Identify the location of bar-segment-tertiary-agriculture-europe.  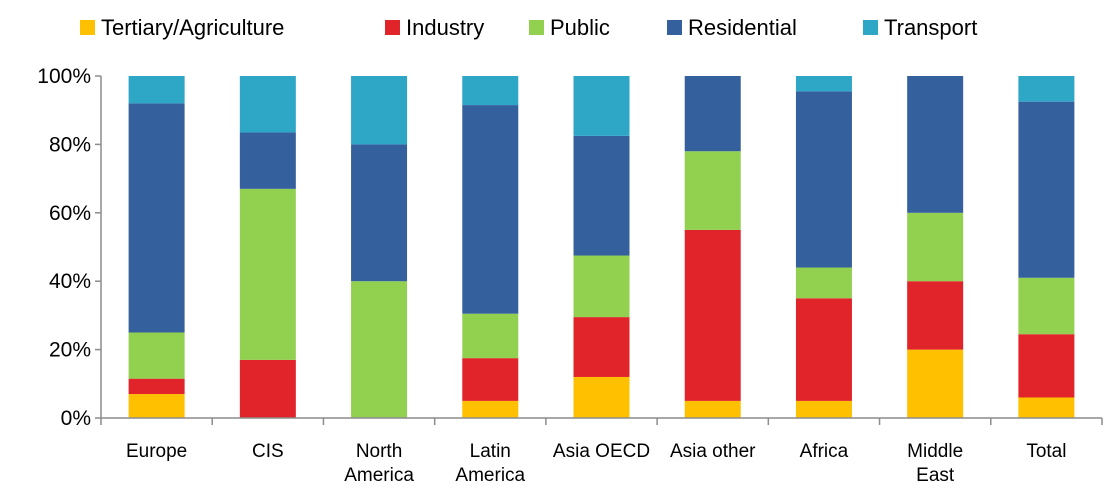
(156, 406).